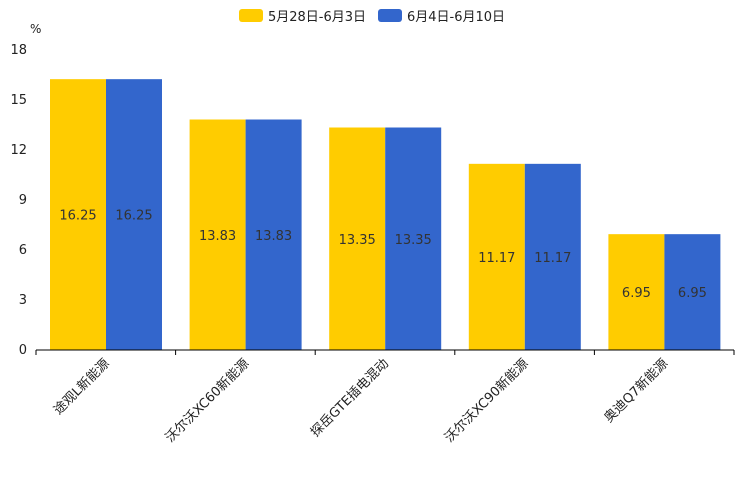  What do you see at coordinates (350, 398) in the screenshot?
I see `x-tick-label: 探岳GTE插电混动` at bounding box center [350, 398].